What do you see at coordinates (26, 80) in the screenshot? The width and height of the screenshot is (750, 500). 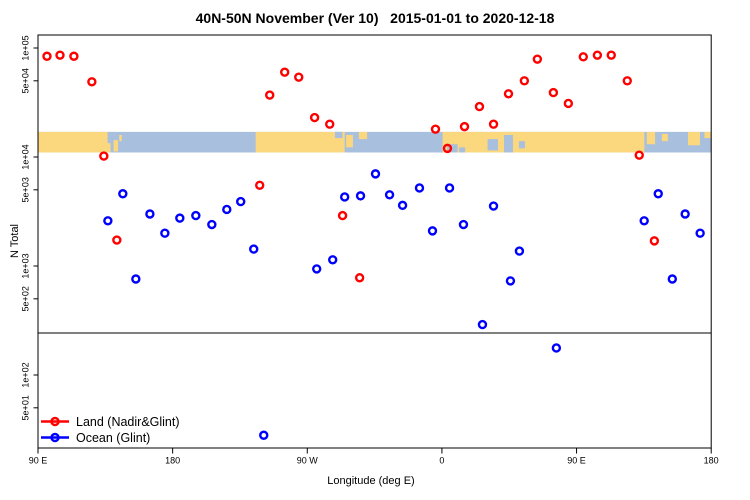 I see `y-tick-label: 5e+04` at bounding box center [26, 80].